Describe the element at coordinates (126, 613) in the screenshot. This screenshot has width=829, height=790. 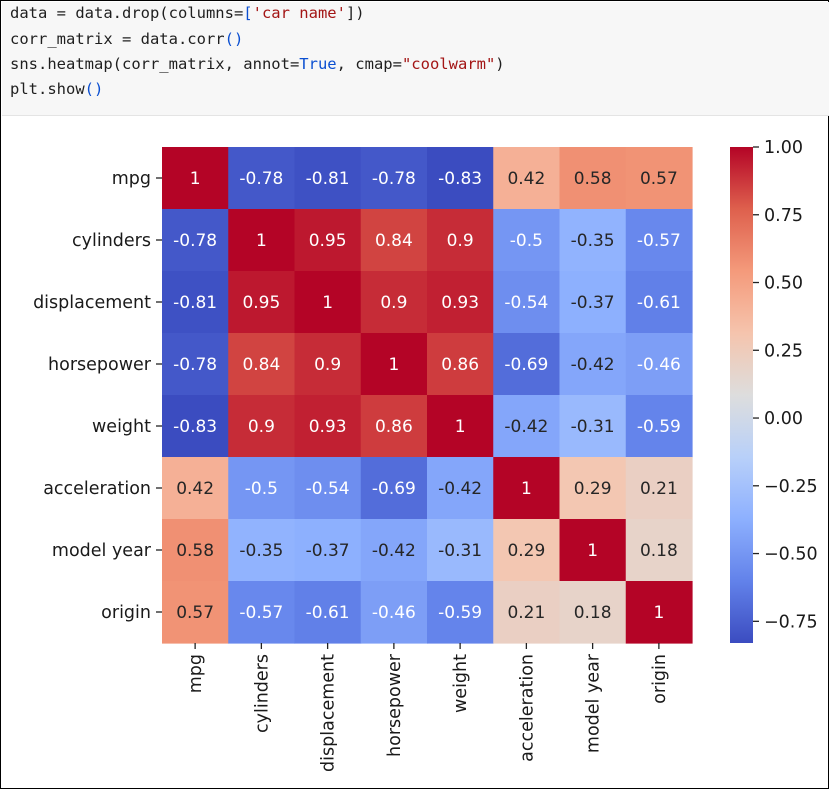
I see `y-tick-label: origin` at that location.